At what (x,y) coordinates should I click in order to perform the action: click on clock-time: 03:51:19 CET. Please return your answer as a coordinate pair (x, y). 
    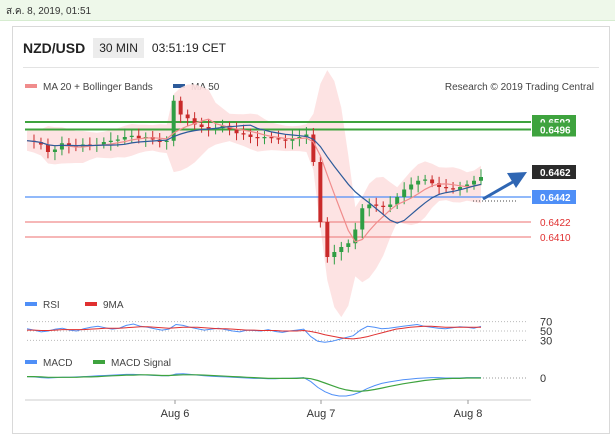
    Looking at the image, I should click on (188, 48).